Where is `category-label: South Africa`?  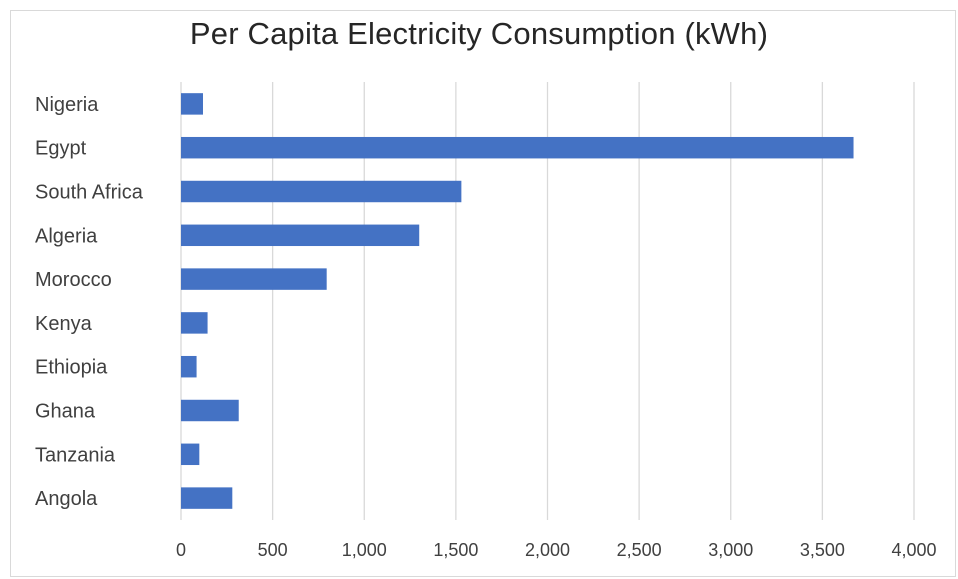 category-label: South Africa is located at coordinates (89, 193).